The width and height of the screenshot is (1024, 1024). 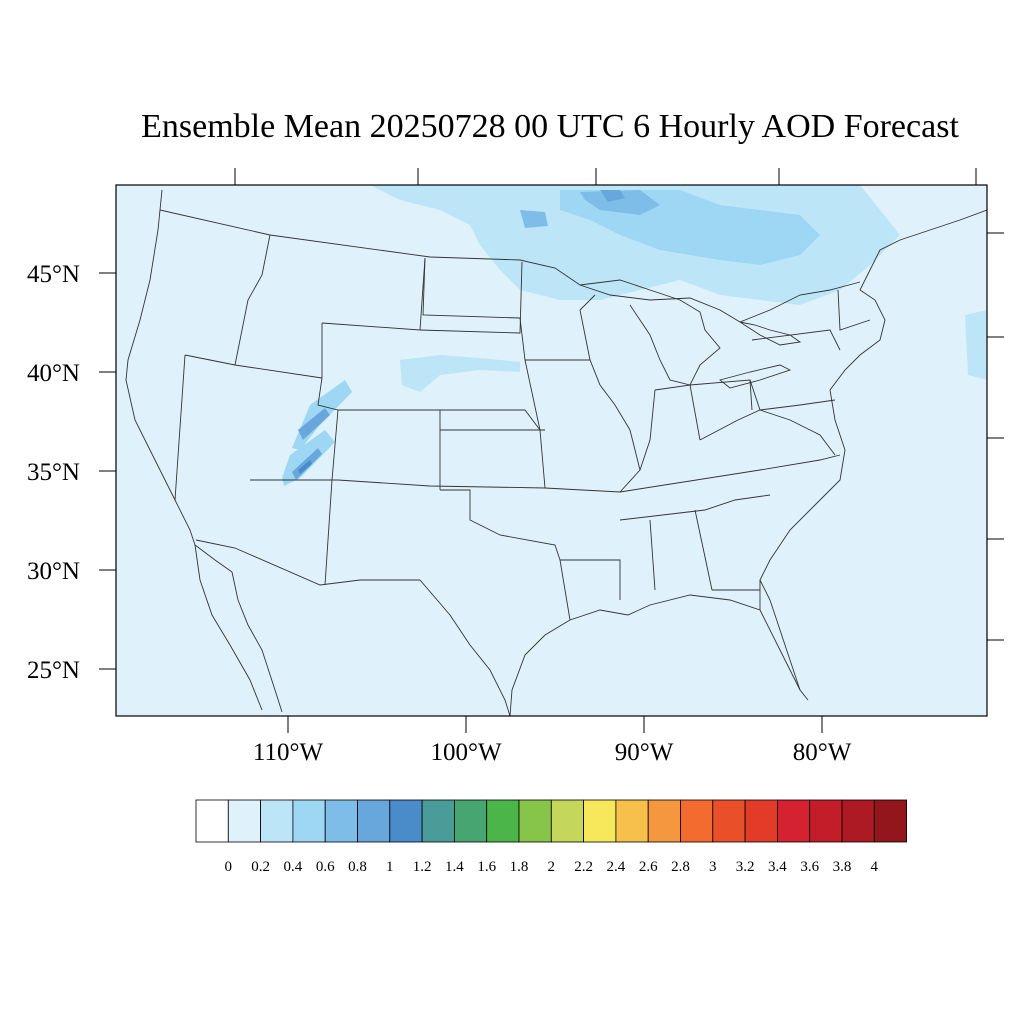 What do you see at coordinates (680, 867) in the screenshot?
I see `colorbar-label: 2.8` at bounding box center [680, 867].